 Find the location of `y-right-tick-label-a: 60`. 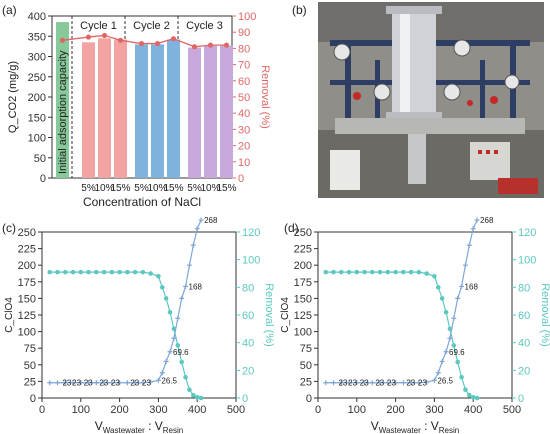

y-right-tick-label-a: 60 is located at coordinates (244, 82).